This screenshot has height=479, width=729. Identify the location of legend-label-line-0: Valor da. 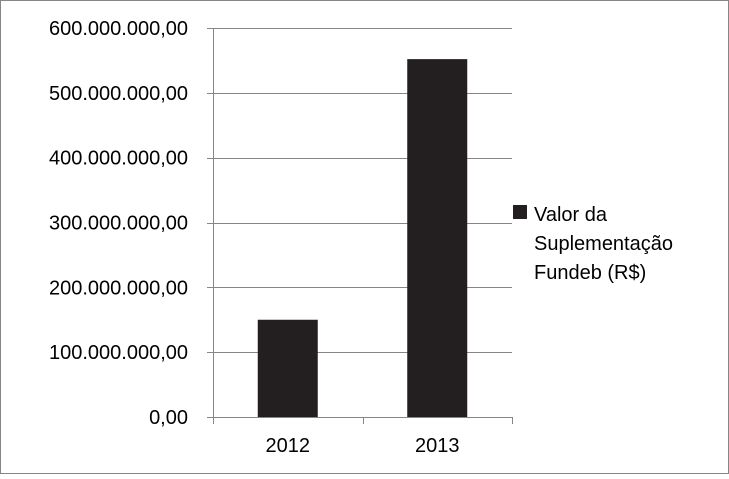
(571, 215).